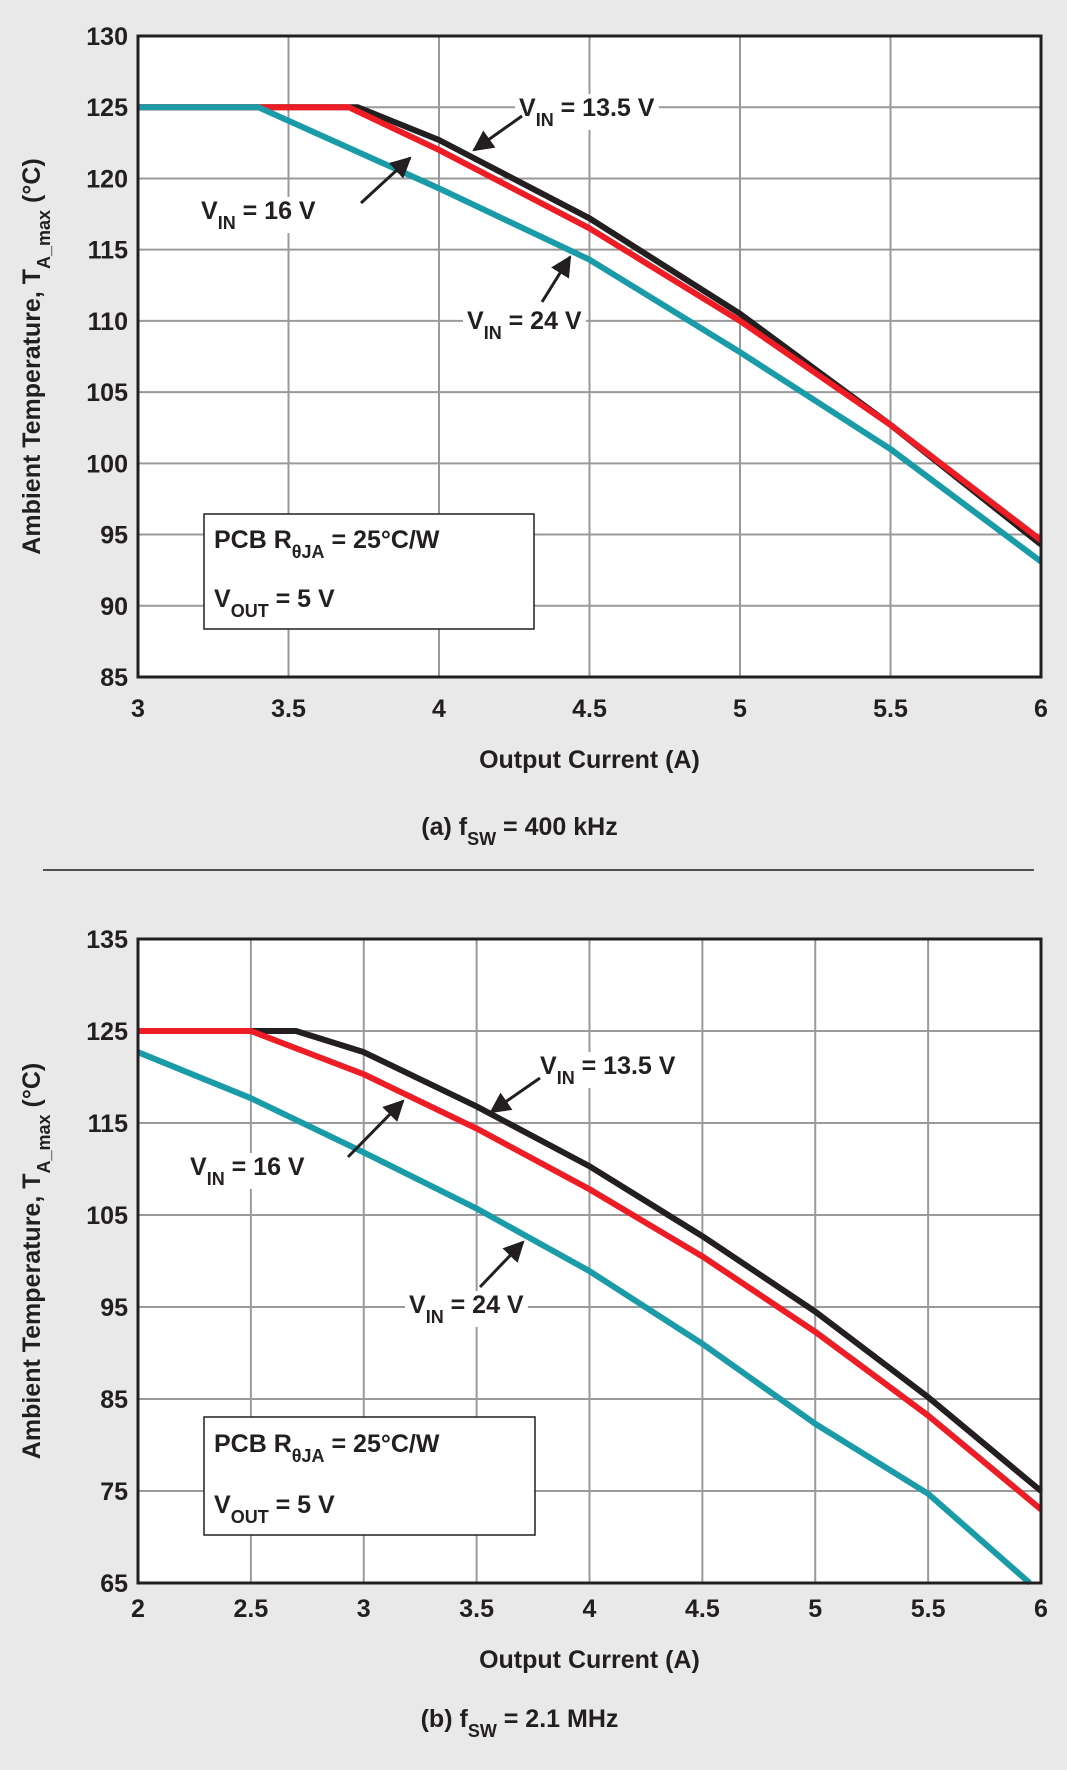 This screenshot has height=1770, width=1067. What do you see at coordinates (369, 1476) in the screenshot?
I see `note-box` at bounding box center [369, 1476].